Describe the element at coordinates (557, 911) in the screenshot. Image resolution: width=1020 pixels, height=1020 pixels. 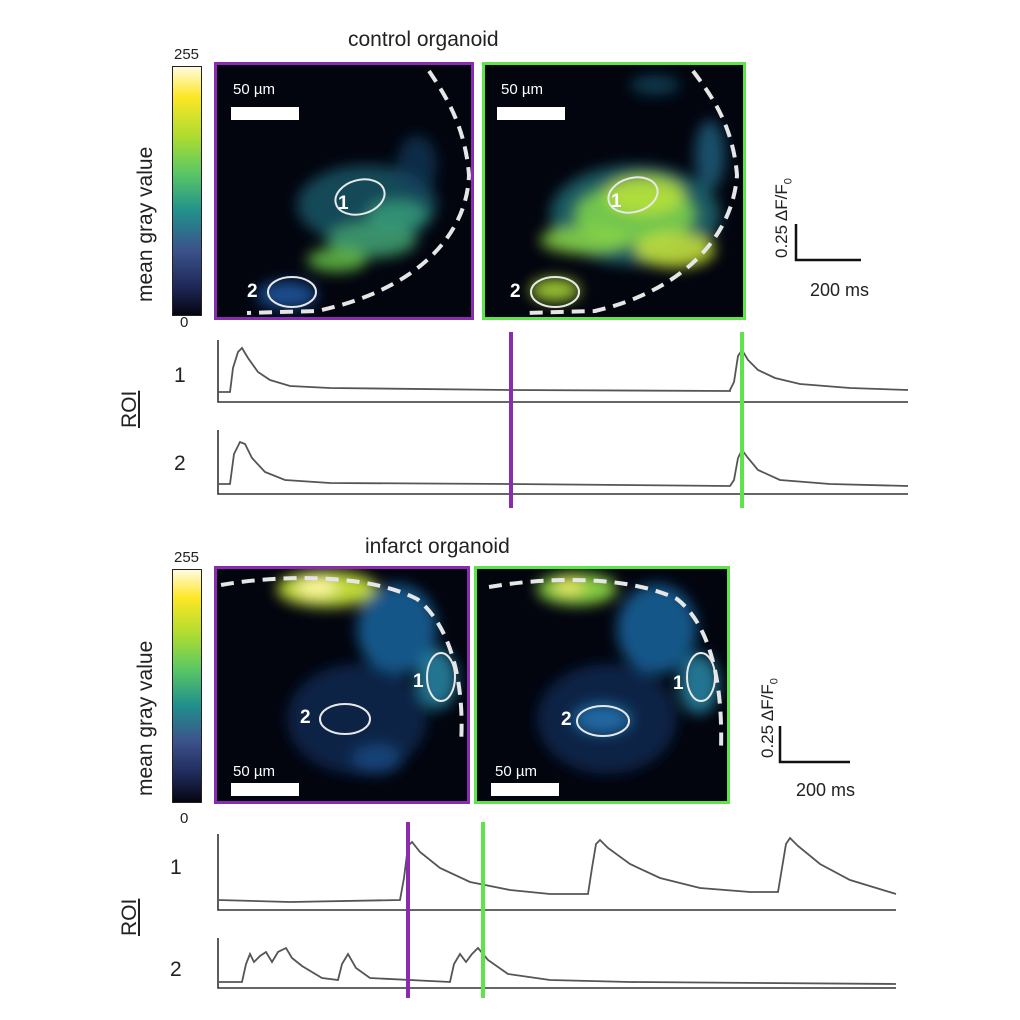
I see `infarct-traces` at that location.